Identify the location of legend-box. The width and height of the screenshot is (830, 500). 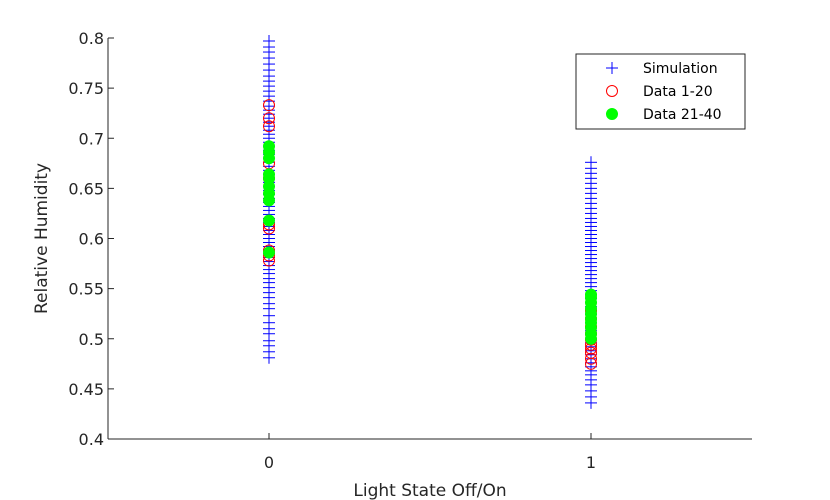
(660, 91).